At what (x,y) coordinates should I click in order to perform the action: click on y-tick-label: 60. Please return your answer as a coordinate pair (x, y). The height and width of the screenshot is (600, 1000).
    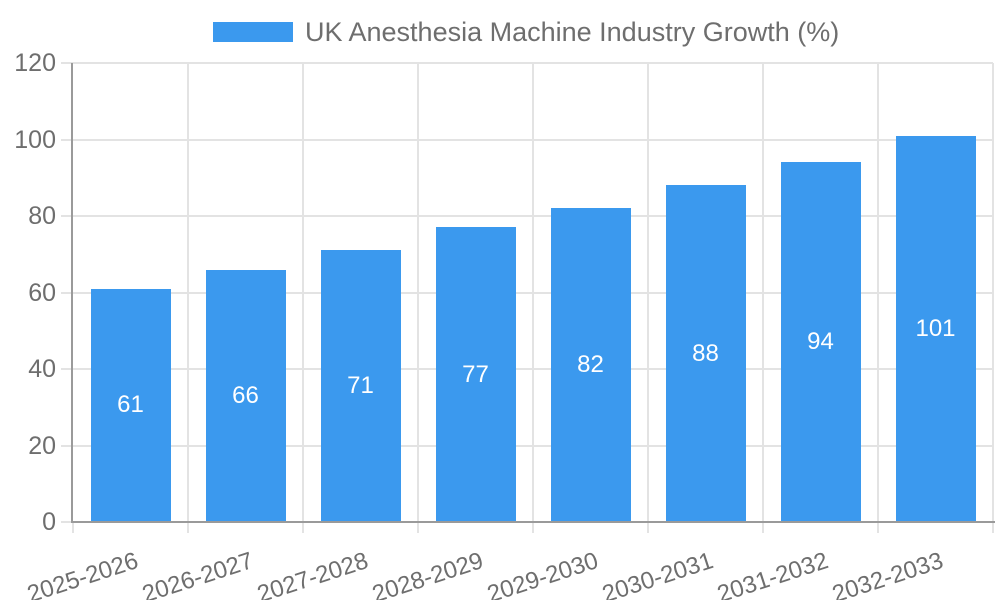
    Looking at the image, I should click on (42, 292).